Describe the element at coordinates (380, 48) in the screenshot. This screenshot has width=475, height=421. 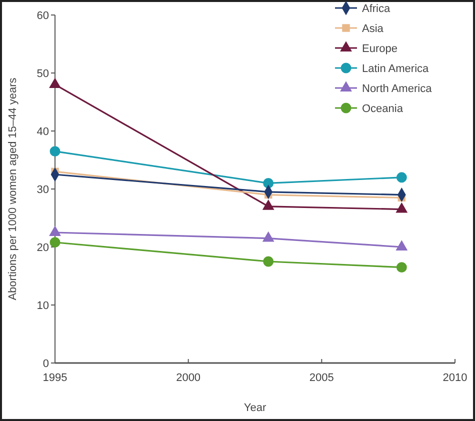
I see `legend-label: Europe` at that location.